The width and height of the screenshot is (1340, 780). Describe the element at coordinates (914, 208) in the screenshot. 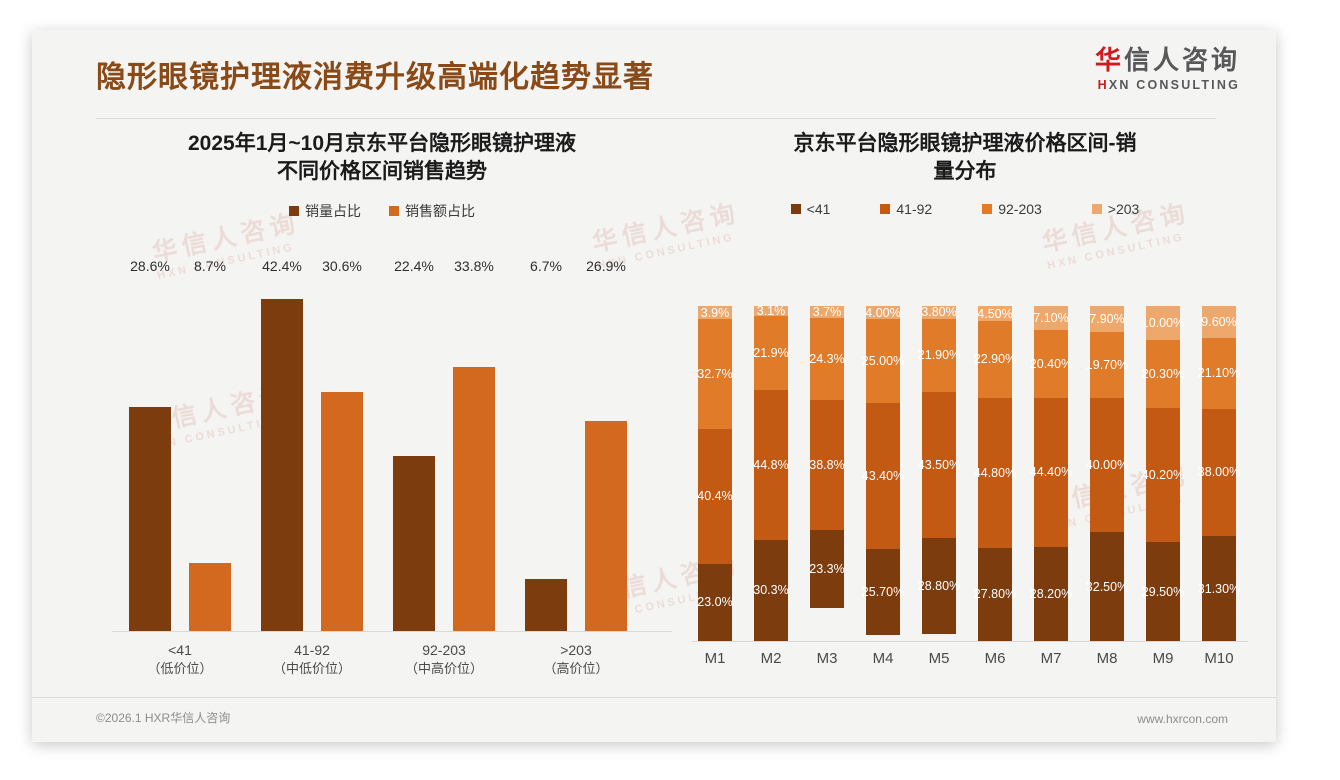

I see `legend-label: 41-92` at that location.